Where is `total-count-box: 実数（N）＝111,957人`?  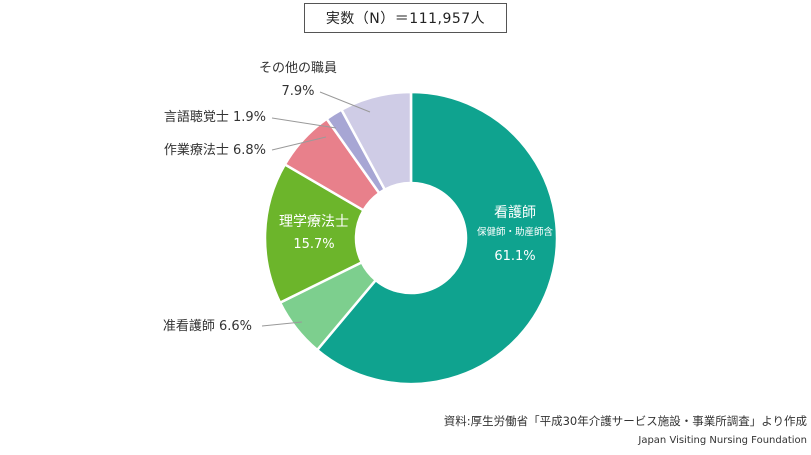 total-count-box: 実数（N）＝111,957人 is located at coordinates (405, 18).